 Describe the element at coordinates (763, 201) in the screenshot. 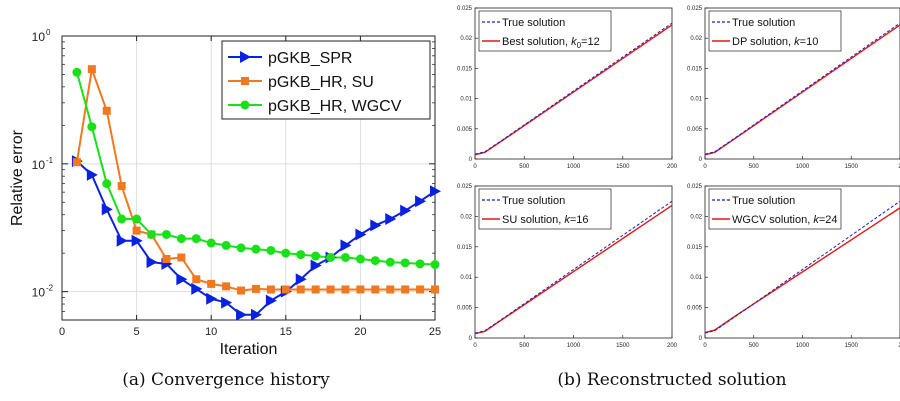

I see `legend-entry-true: True solution` at that location.